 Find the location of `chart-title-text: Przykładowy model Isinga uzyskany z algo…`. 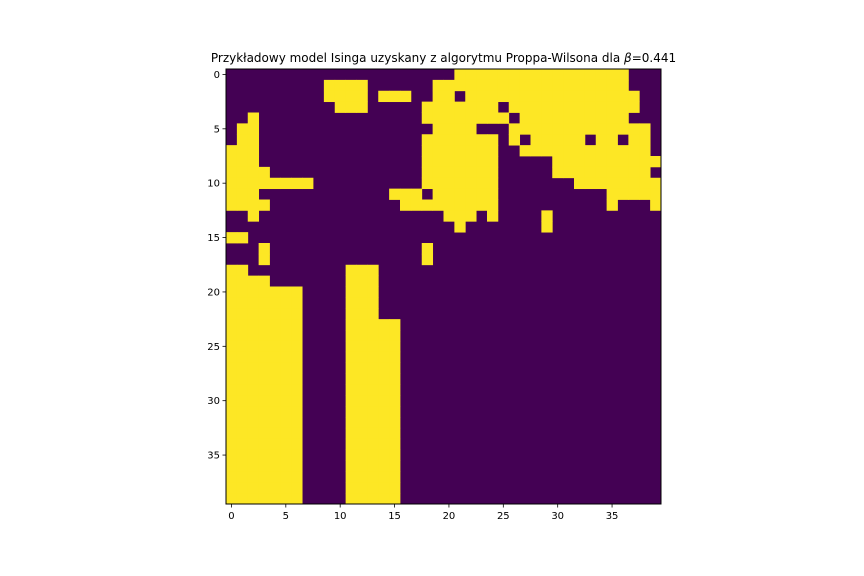

chart-title-text: Przykładowy model Isinga uzyskany z algo… is located at coordinates (417, 58).